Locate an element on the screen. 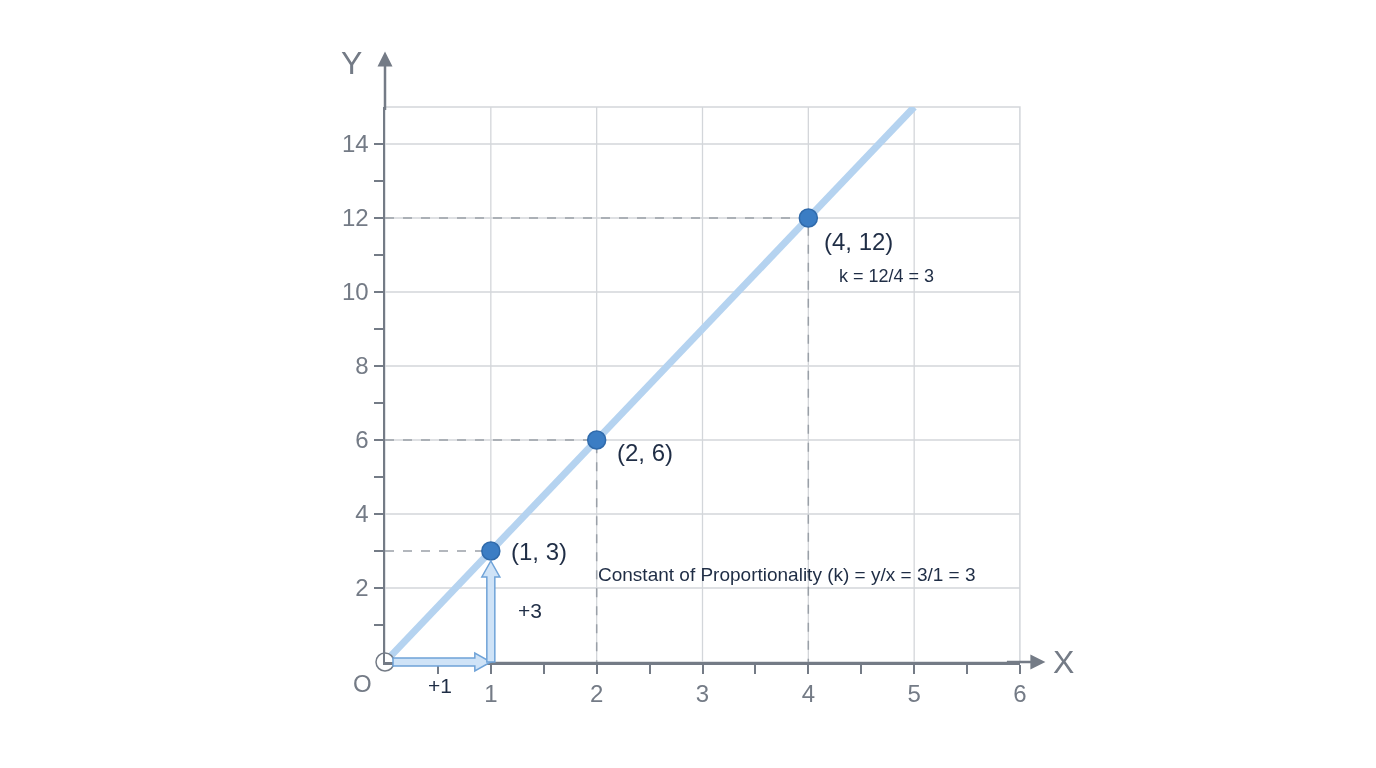  y-tick-label: 6 is located at coordinates (362, 440).